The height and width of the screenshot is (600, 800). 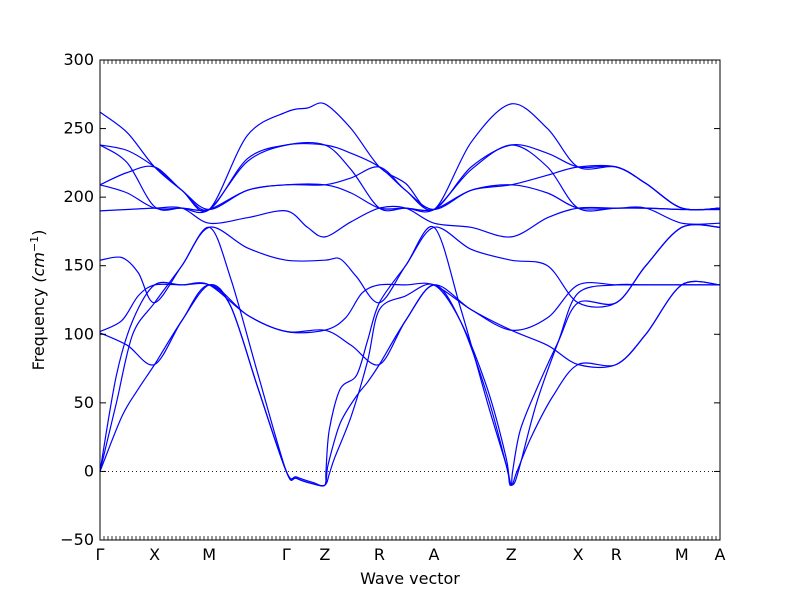 I want to click on y-axis-label-close: ), so click(x=38, y=233).